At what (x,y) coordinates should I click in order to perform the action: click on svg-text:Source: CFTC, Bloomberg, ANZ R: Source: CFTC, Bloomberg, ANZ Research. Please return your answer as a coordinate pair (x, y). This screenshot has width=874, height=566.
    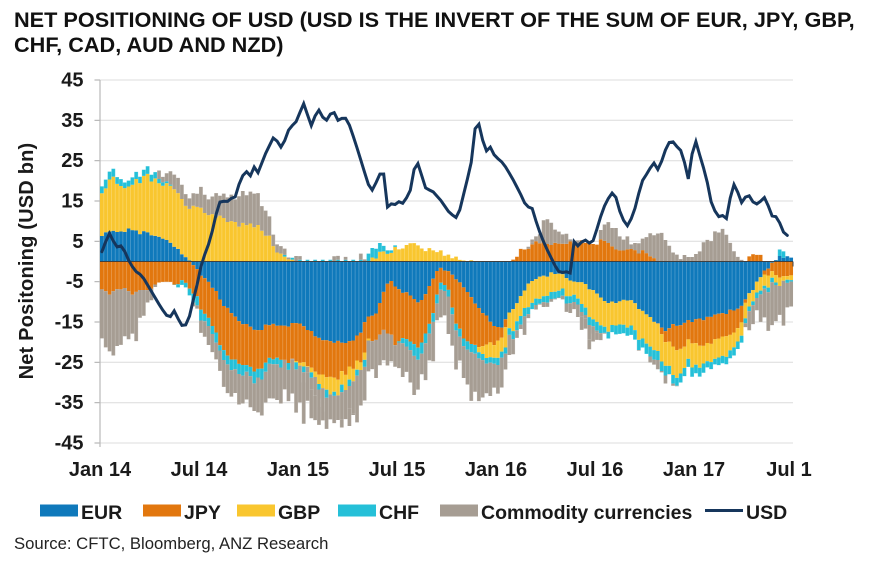
    Looking at the image, I should click on (171, 543).